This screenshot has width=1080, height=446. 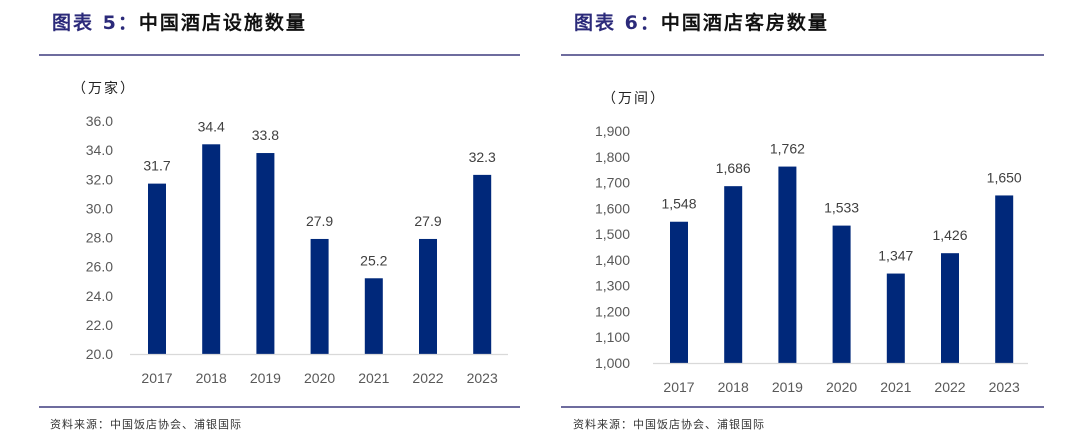 I want to click on figure-5-top-rule, so click(x=279, y=55).